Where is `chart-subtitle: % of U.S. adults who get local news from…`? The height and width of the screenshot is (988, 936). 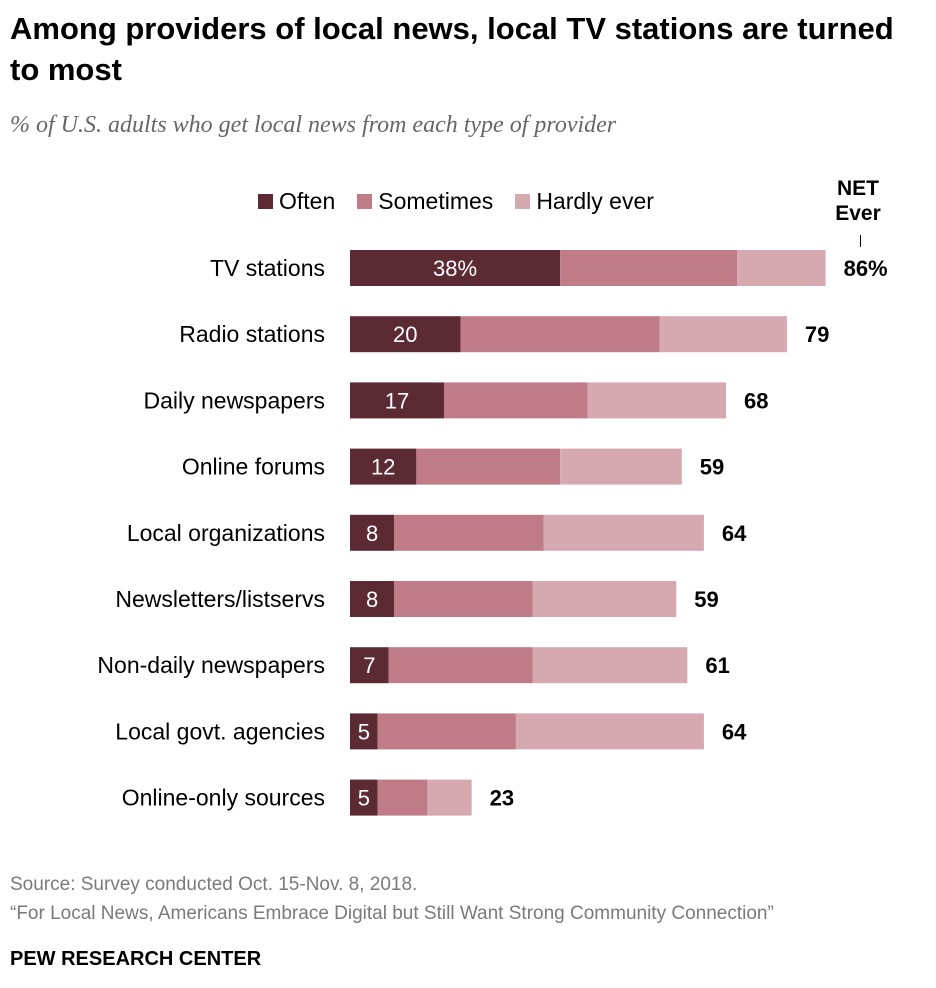
chart-subtitle: % of U.S. adults who get local news from… is located at coordinates (313, 125).